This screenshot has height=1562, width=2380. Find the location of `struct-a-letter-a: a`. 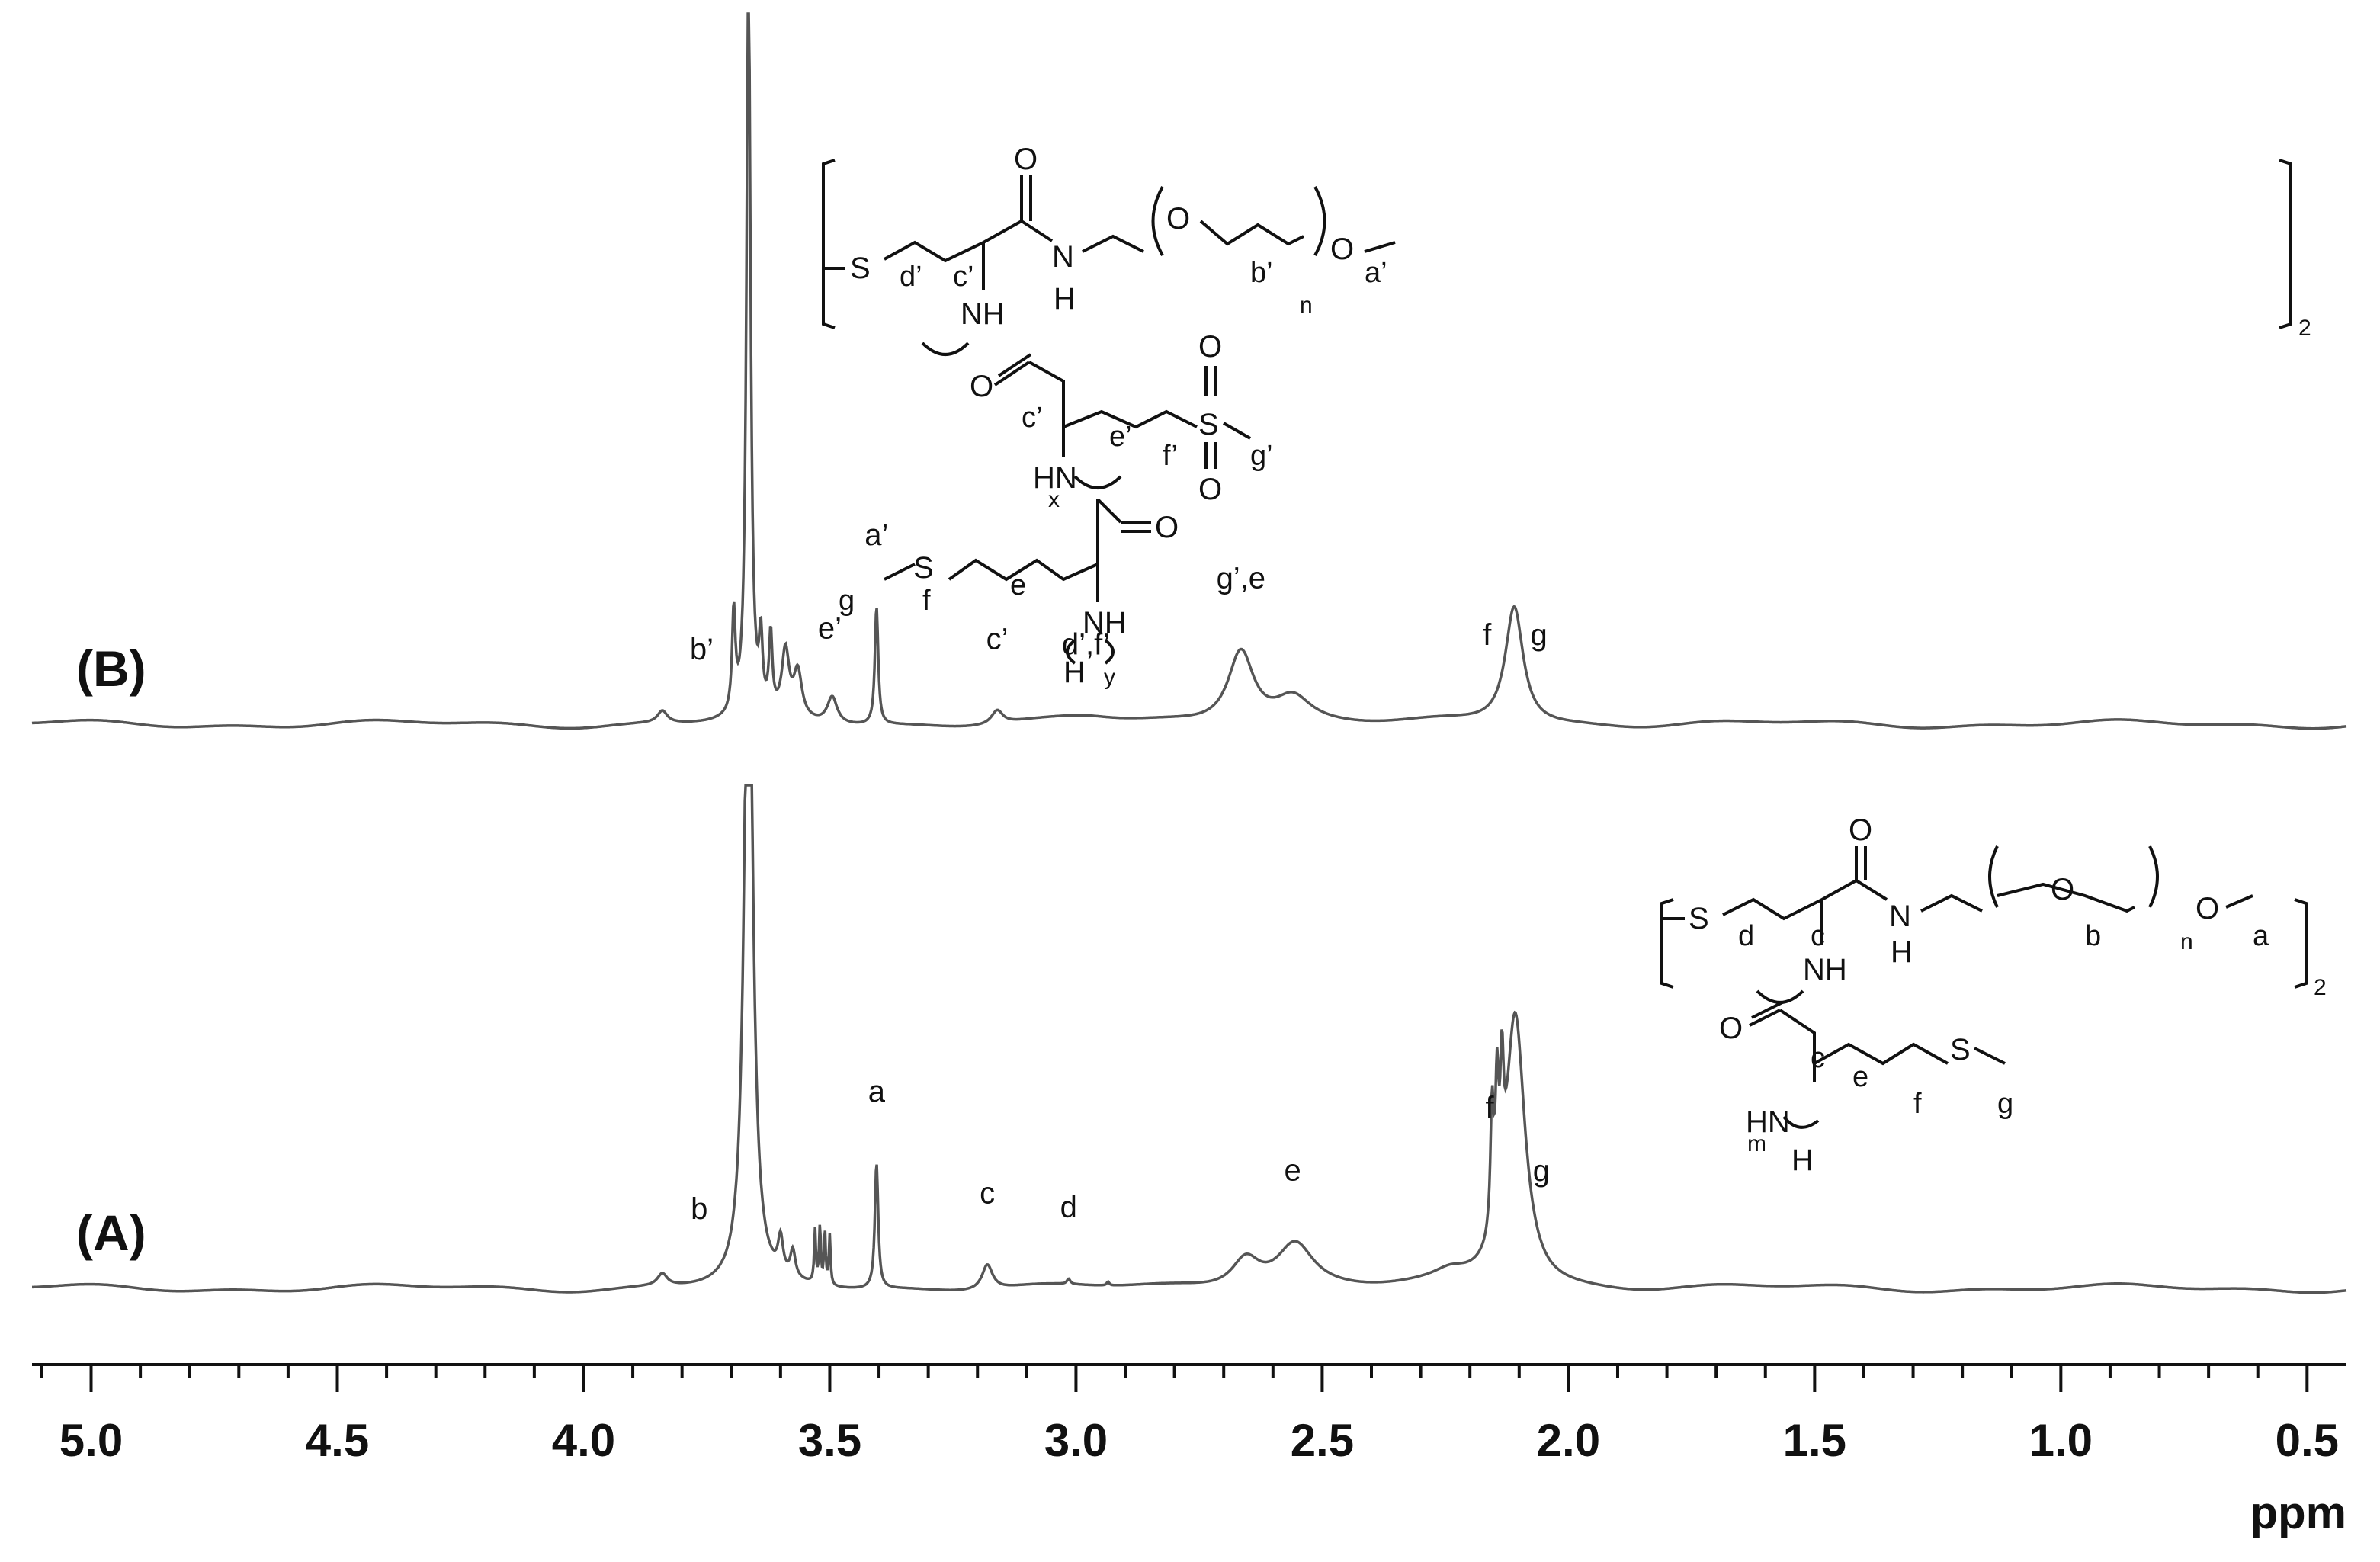

struct-a-letter-a: a is located at coordinates (2261, 936).